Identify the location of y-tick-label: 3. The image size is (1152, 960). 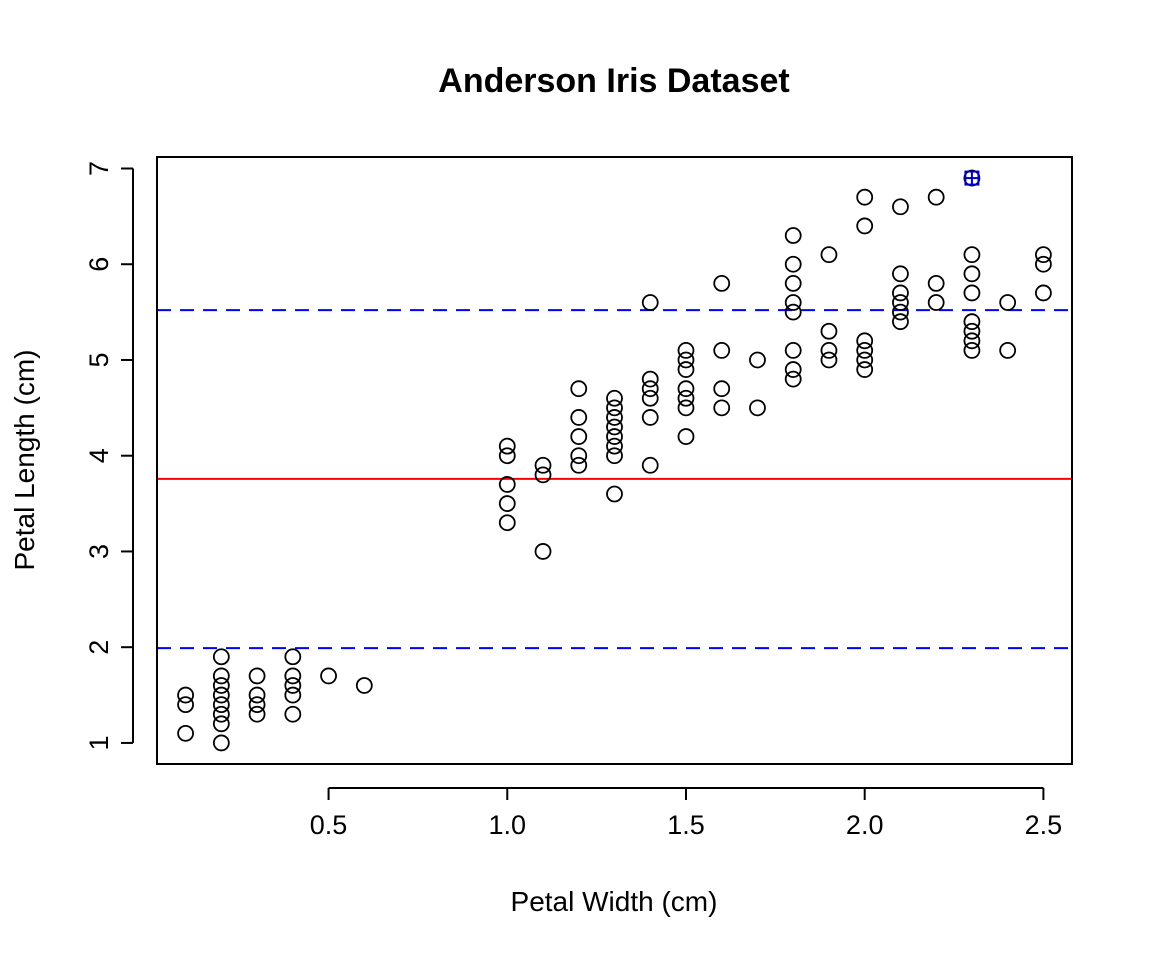
(99, 551).